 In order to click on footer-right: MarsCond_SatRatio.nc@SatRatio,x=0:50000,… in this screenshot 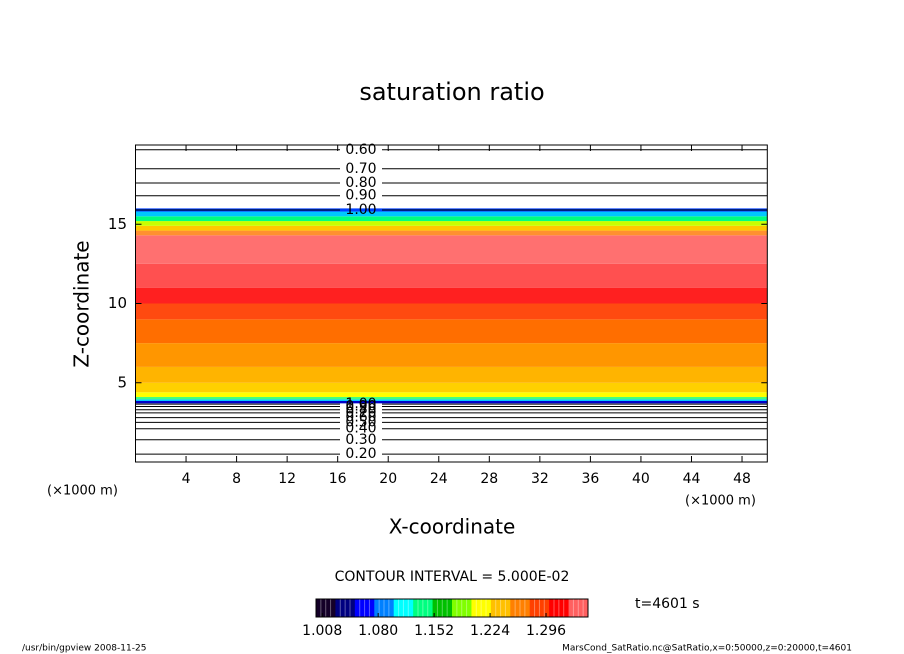, I will do `click(707, 649)`.